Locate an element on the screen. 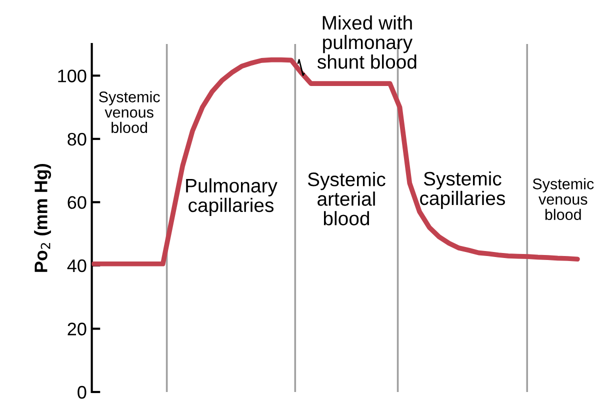  y-tick-label: 100 is located at coordinates (72, 76).